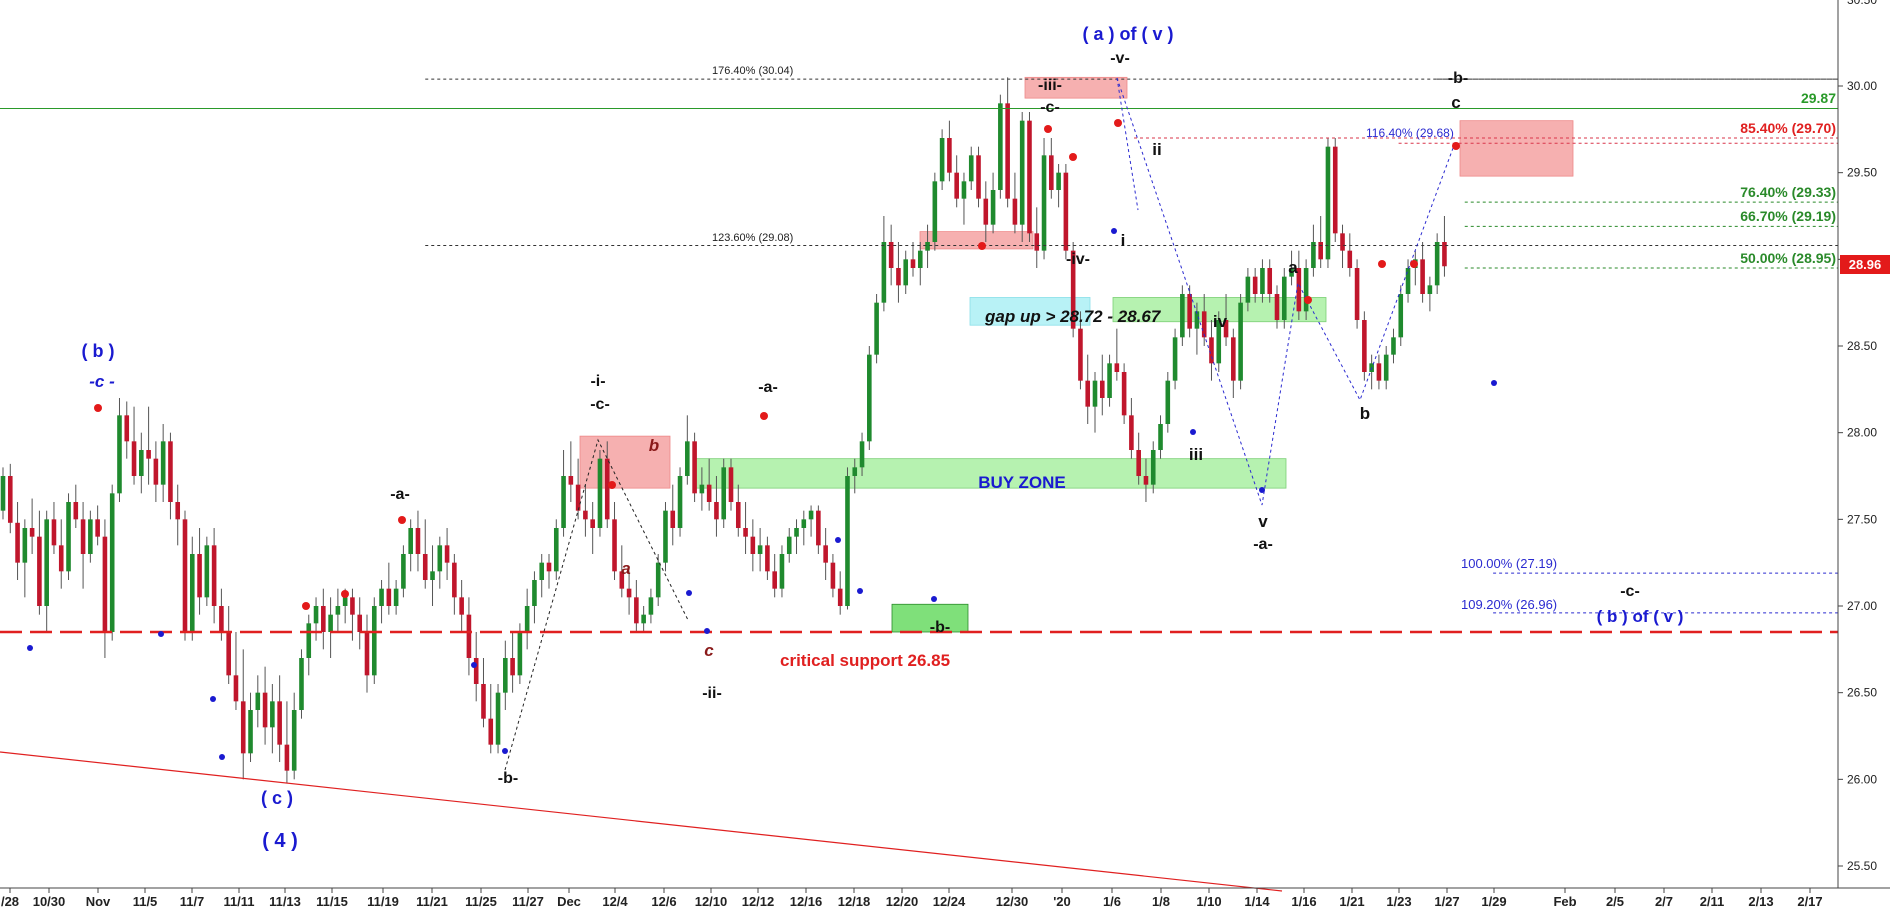 This screenshot has height=912, width=1890. Describe the element at coordinates (1862, 3) in the screenshot. I see `y-tick-label: 30.50` at that location.